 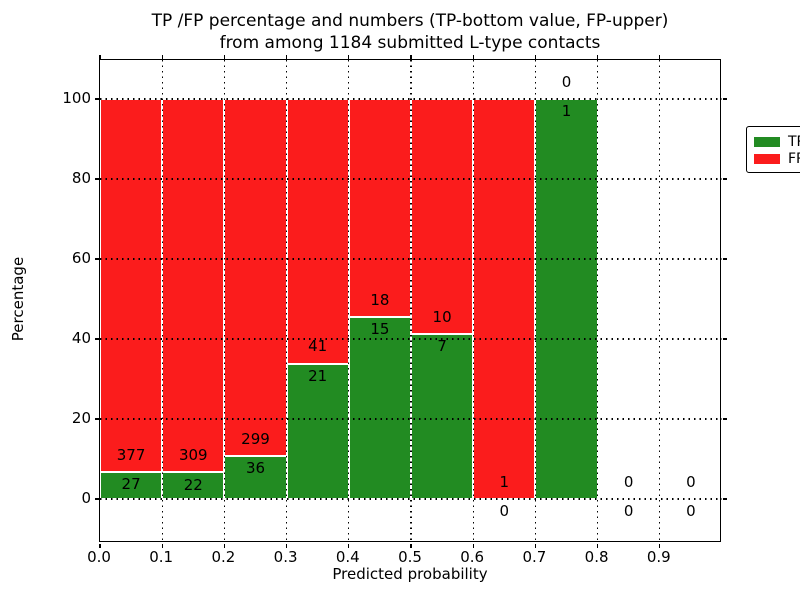 What do you see at coordinates (658, 557) in the screenshot?
I see `x-tick-label: 0.9` at bounding box center [658, 557].